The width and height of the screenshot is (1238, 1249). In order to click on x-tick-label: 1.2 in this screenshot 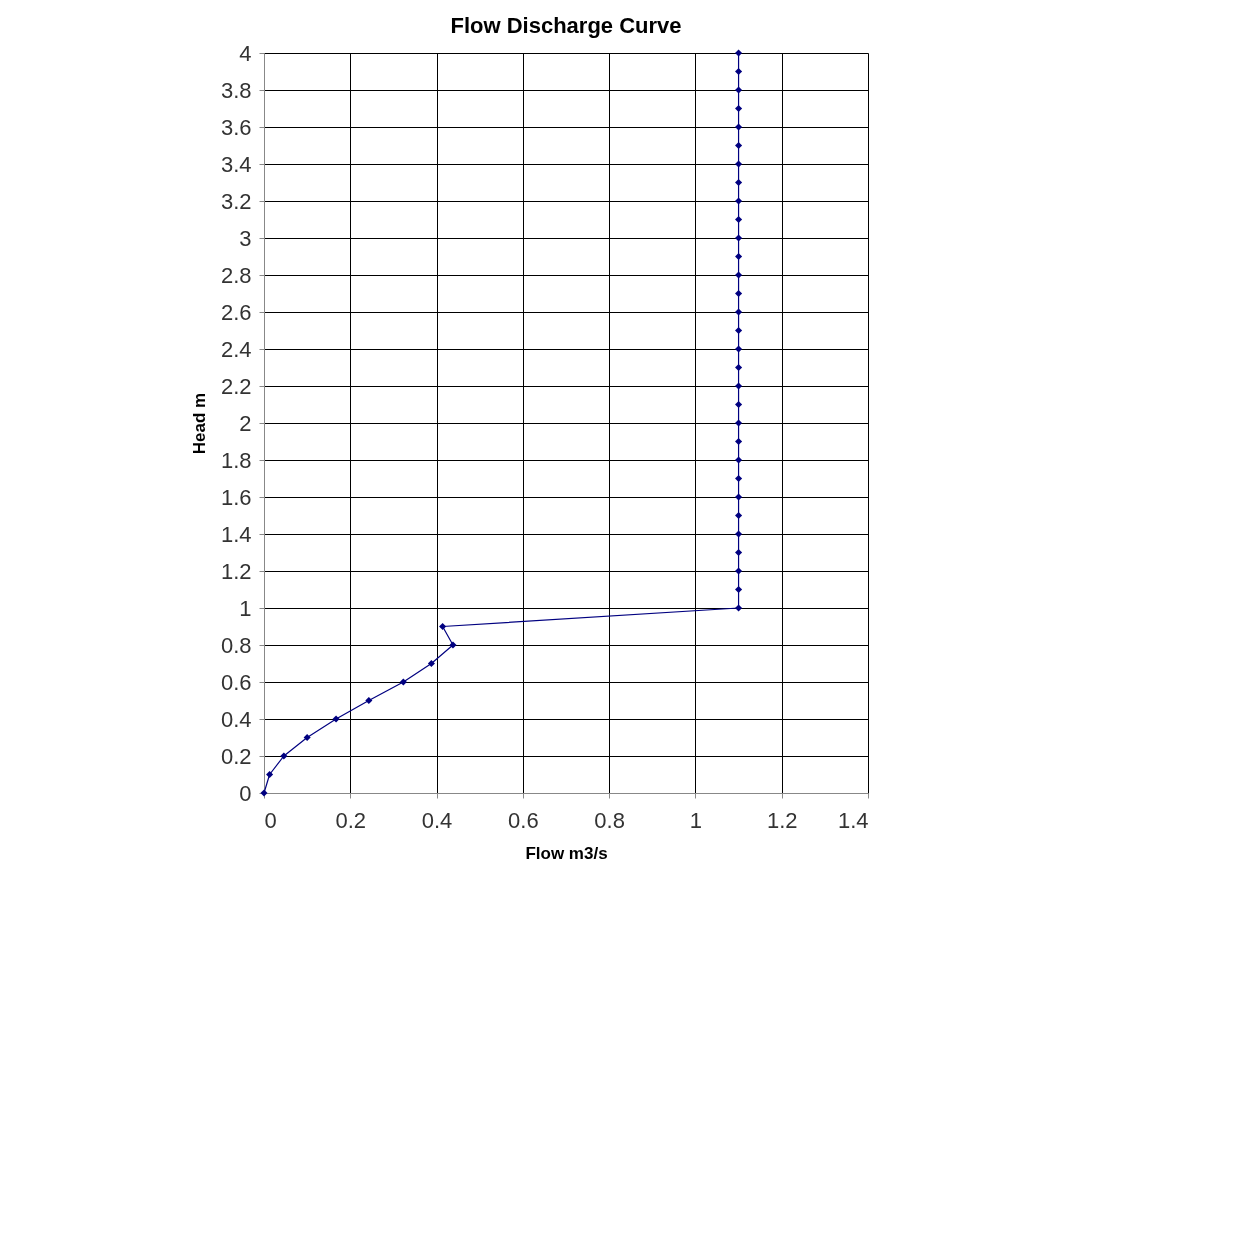, I will do `click(782, 820)`.